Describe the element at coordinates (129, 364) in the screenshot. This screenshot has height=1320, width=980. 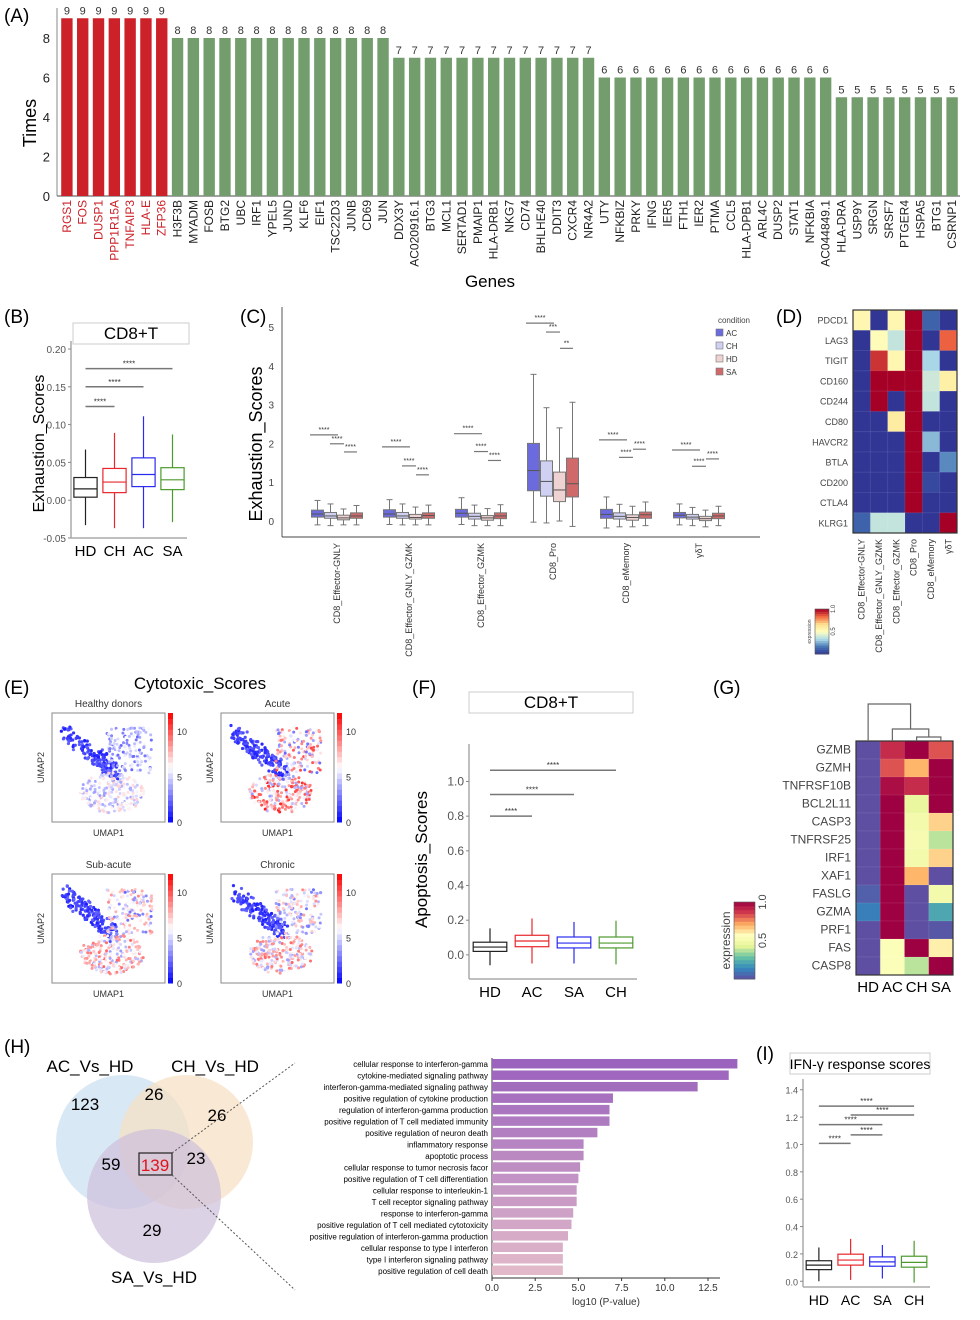
I see `significance-label: ****` at that location.